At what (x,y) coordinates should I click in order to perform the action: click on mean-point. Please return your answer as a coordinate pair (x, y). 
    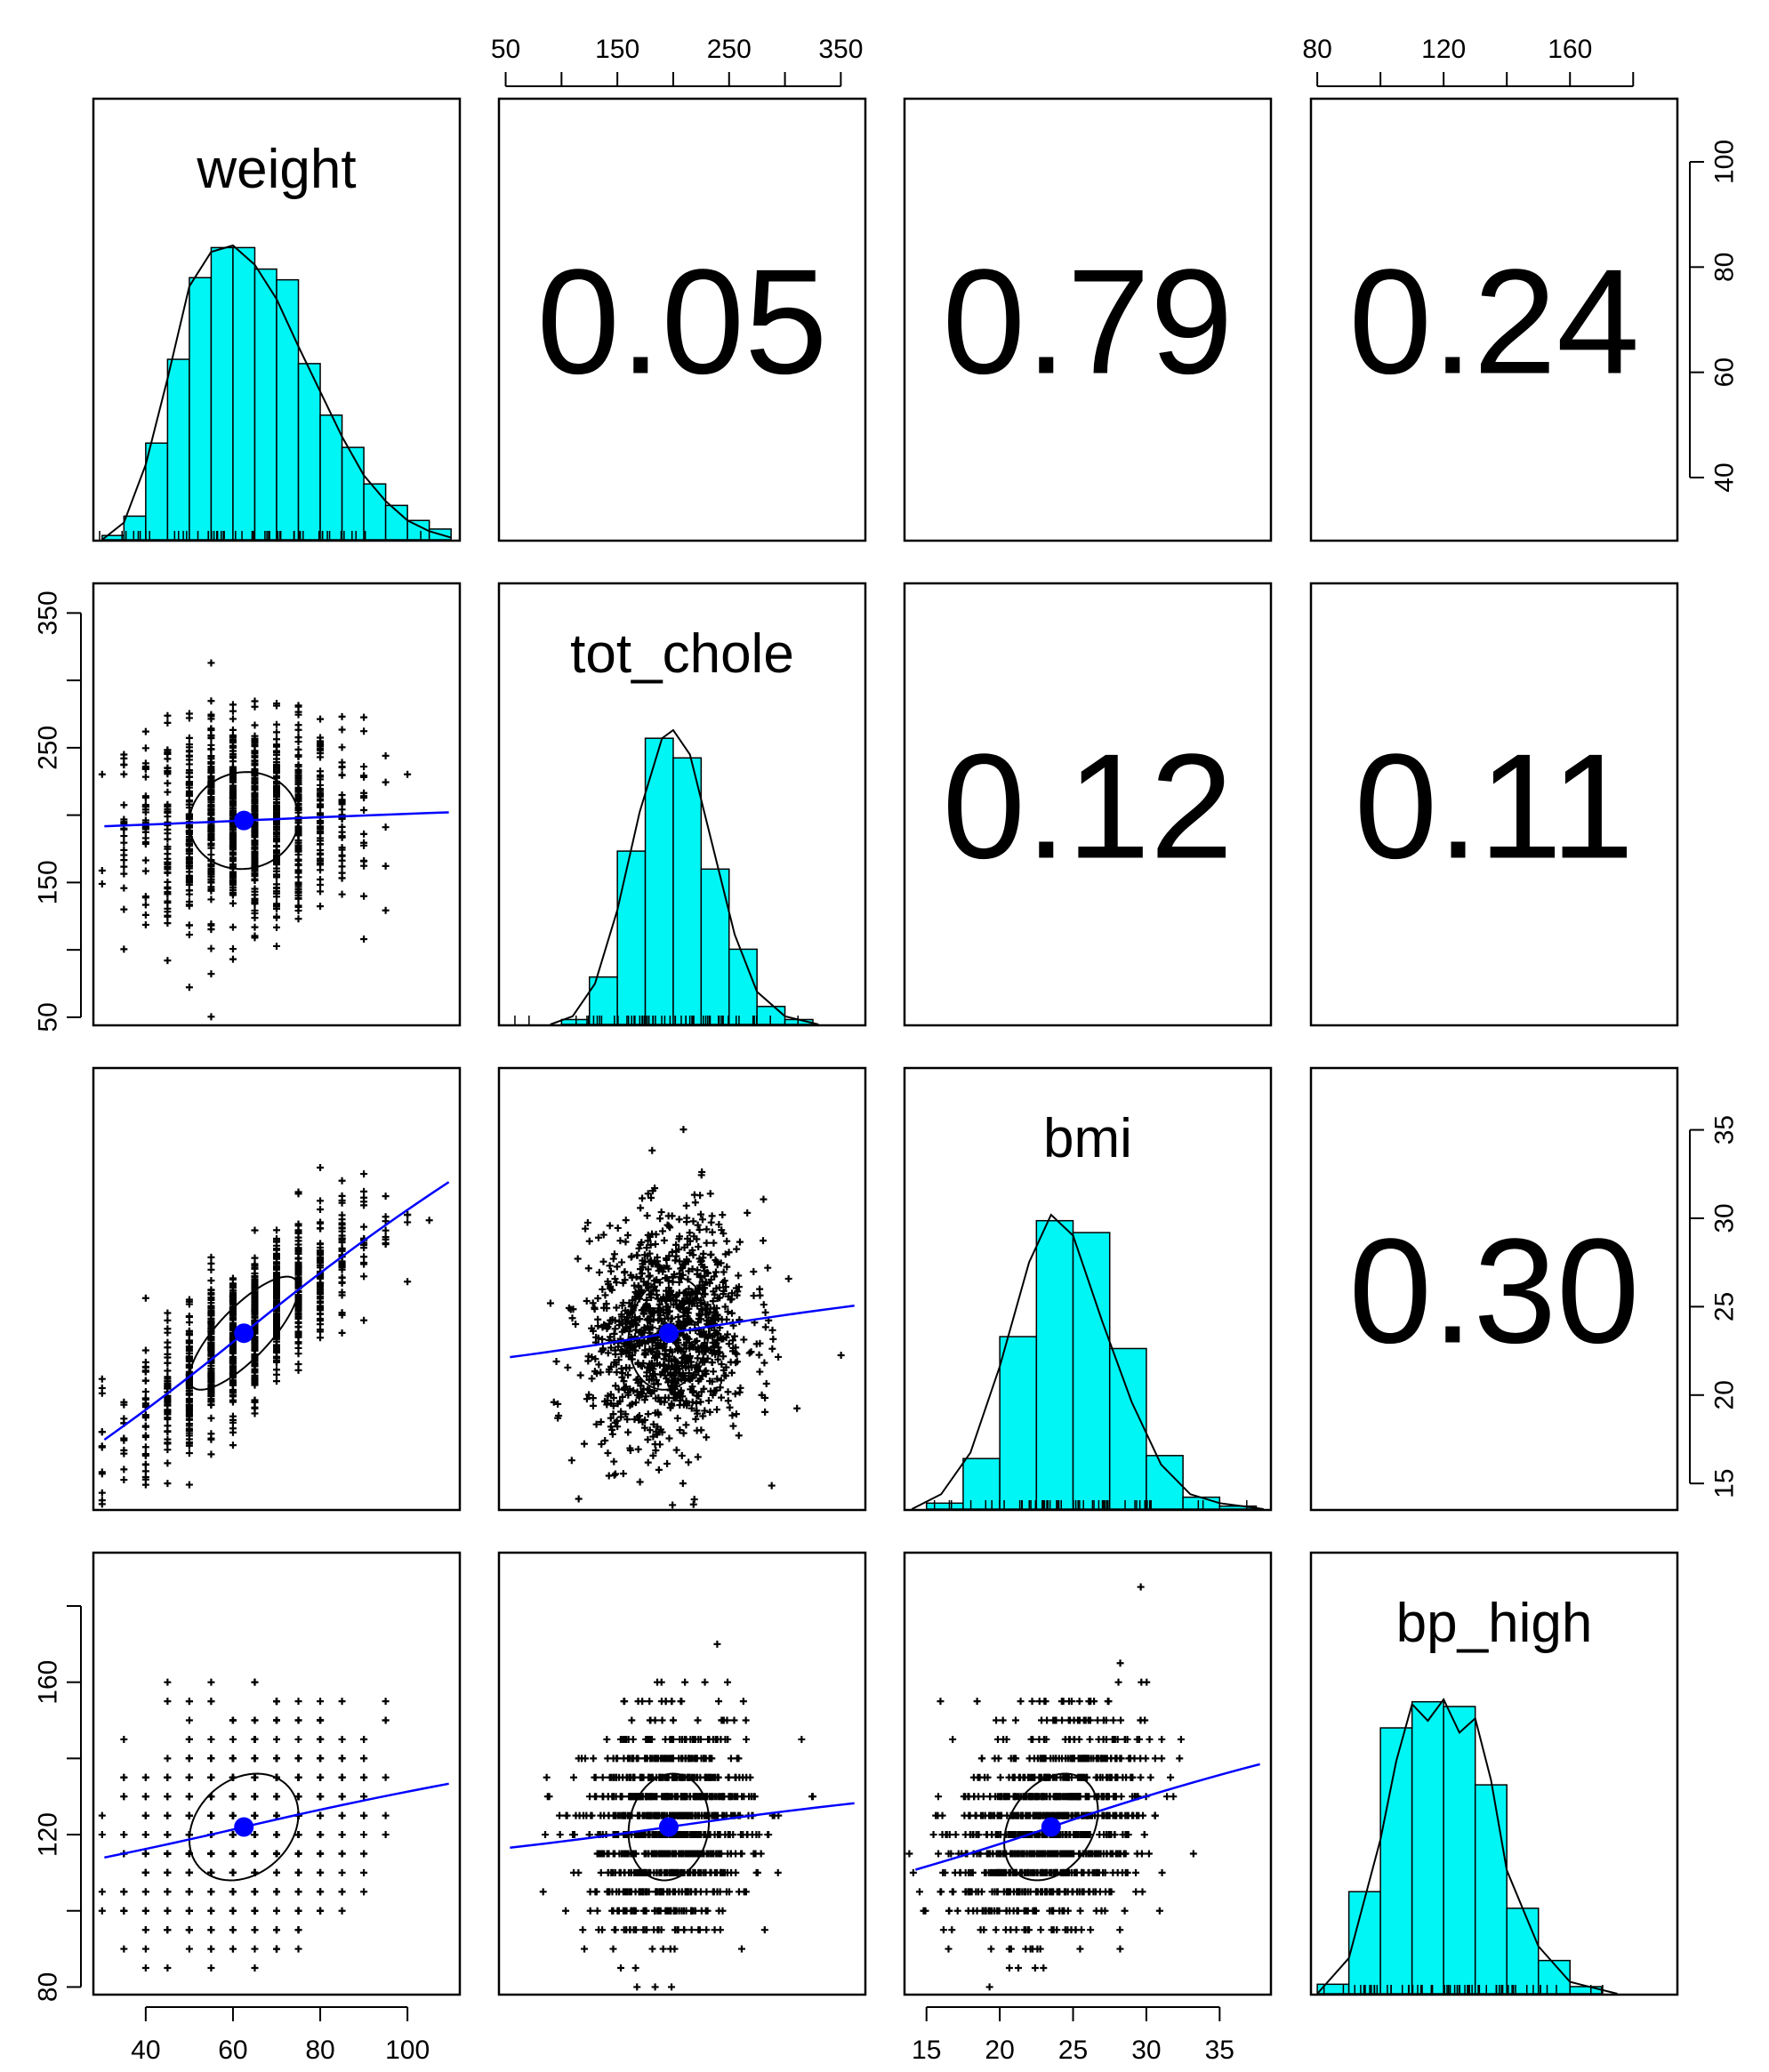
    Looking at the image, I should click on (668, 1333).